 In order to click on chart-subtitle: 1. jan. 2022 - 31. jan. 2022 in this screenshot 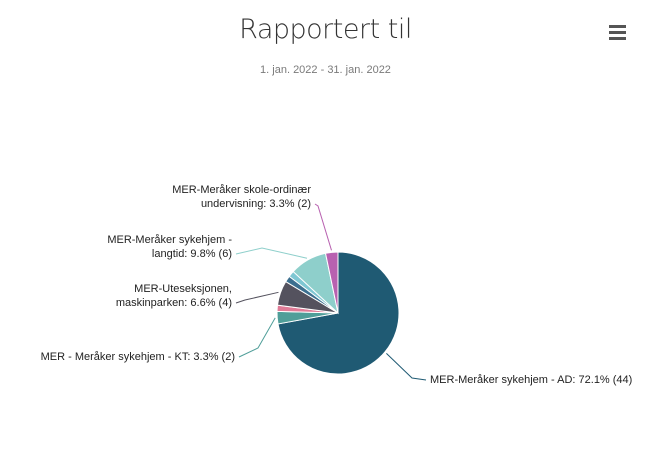, I will do `click(325, 70)`.